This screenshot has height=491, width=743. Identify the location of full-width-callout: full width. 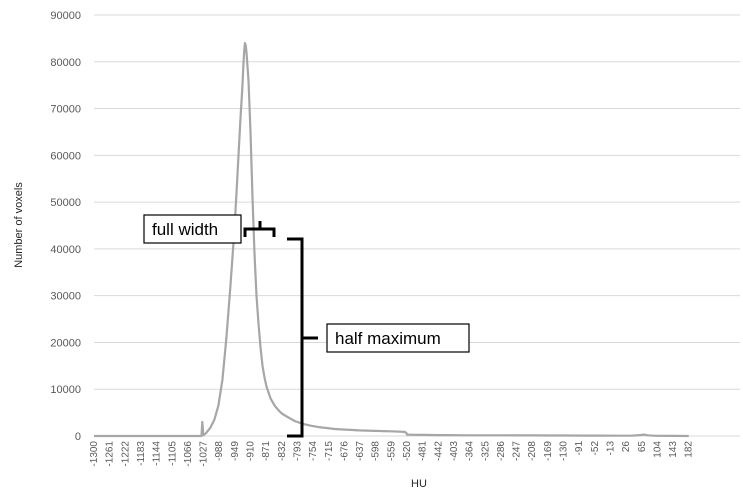
(192, 229).